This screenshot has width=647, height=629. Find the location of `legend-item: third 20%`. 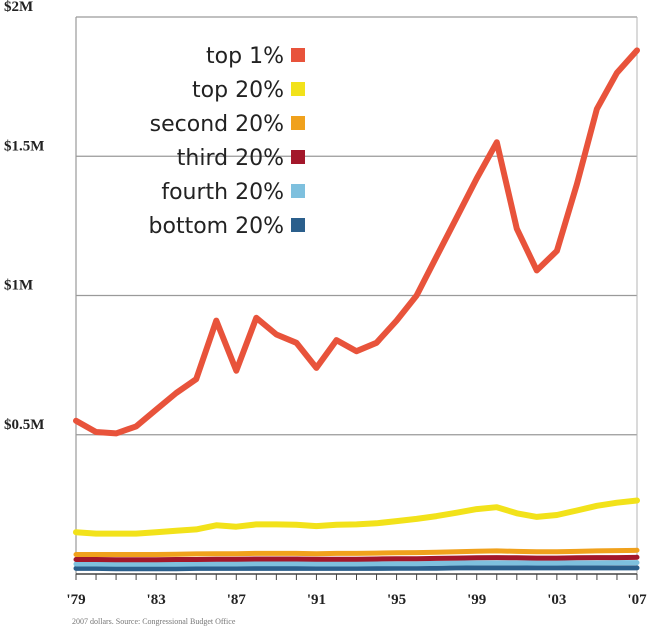

legend-item: third 20% is located at coordinates (241, 158).